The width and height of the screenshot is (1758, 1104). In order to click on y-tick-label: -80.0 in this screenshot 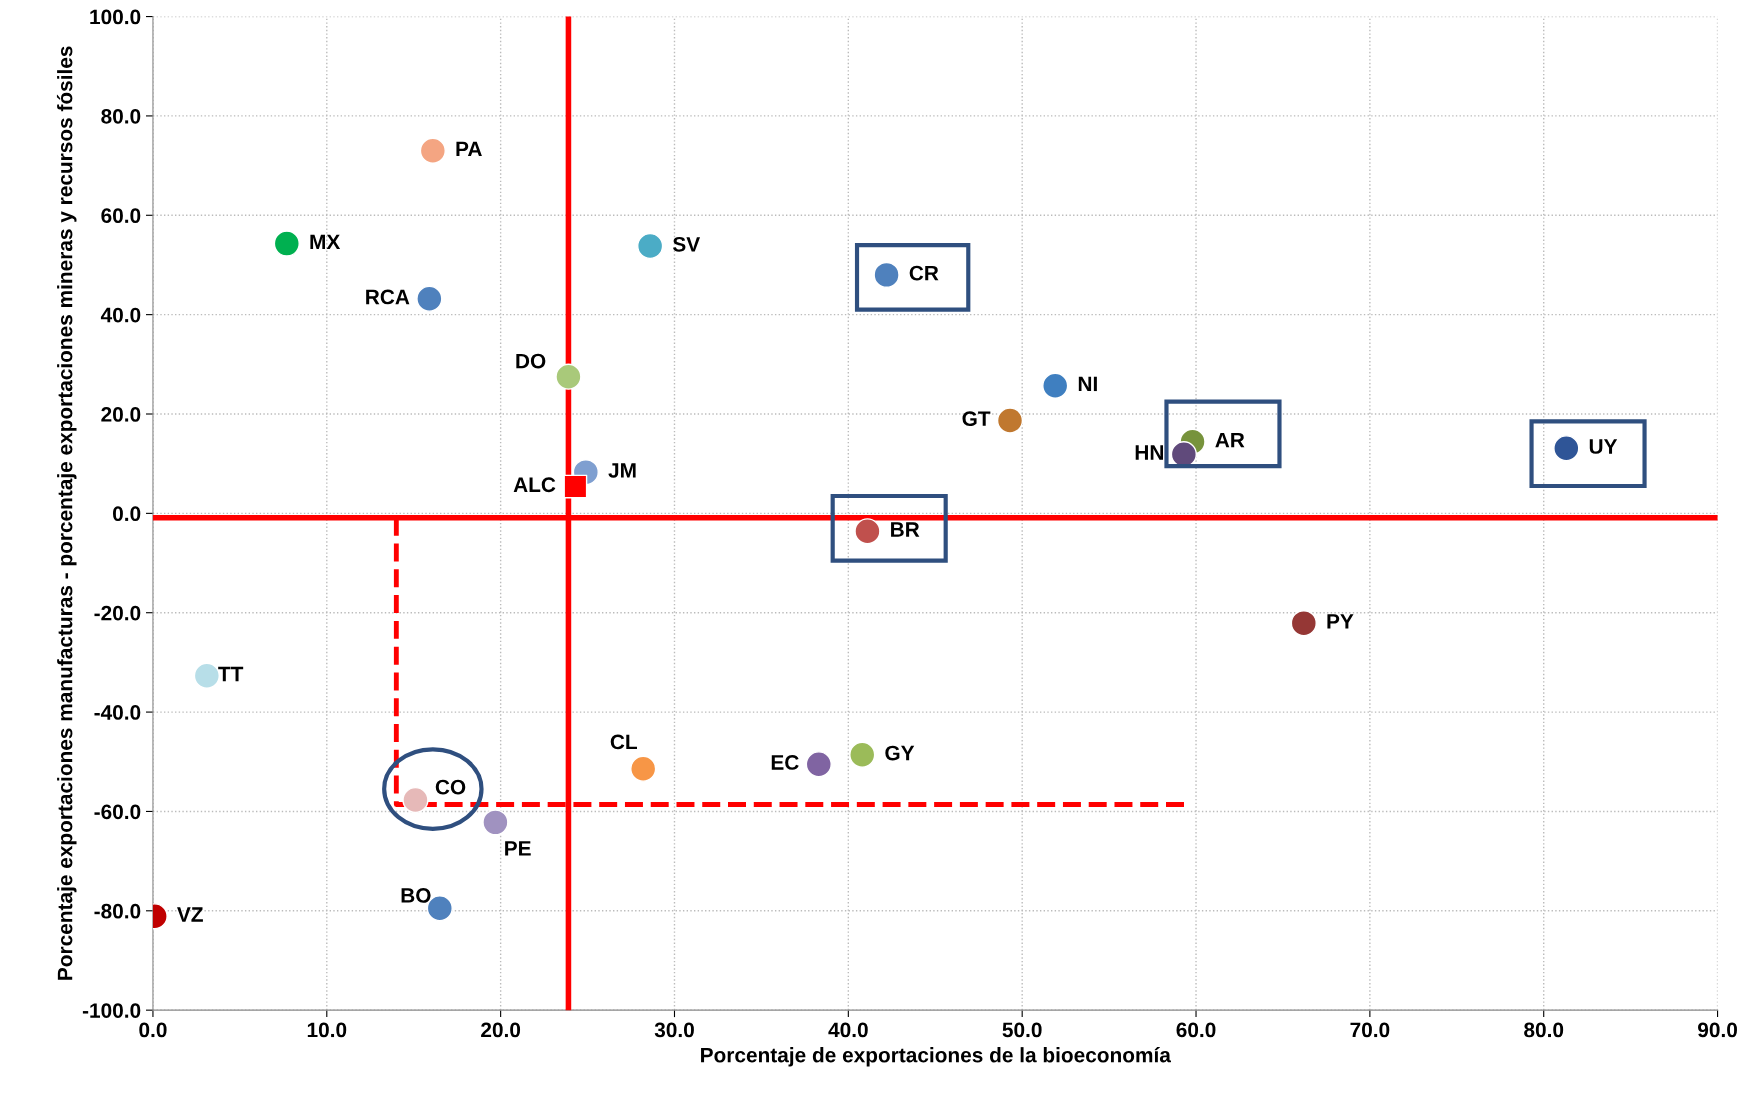, I will do `click(117, 911)`.